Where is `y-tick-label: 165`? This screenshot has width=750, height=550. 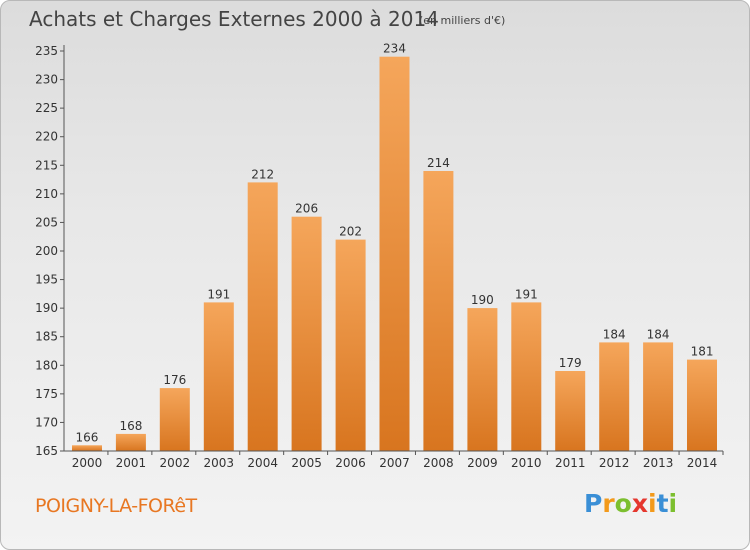 y-tick-label: 165 is located at coordinates (46, 451).